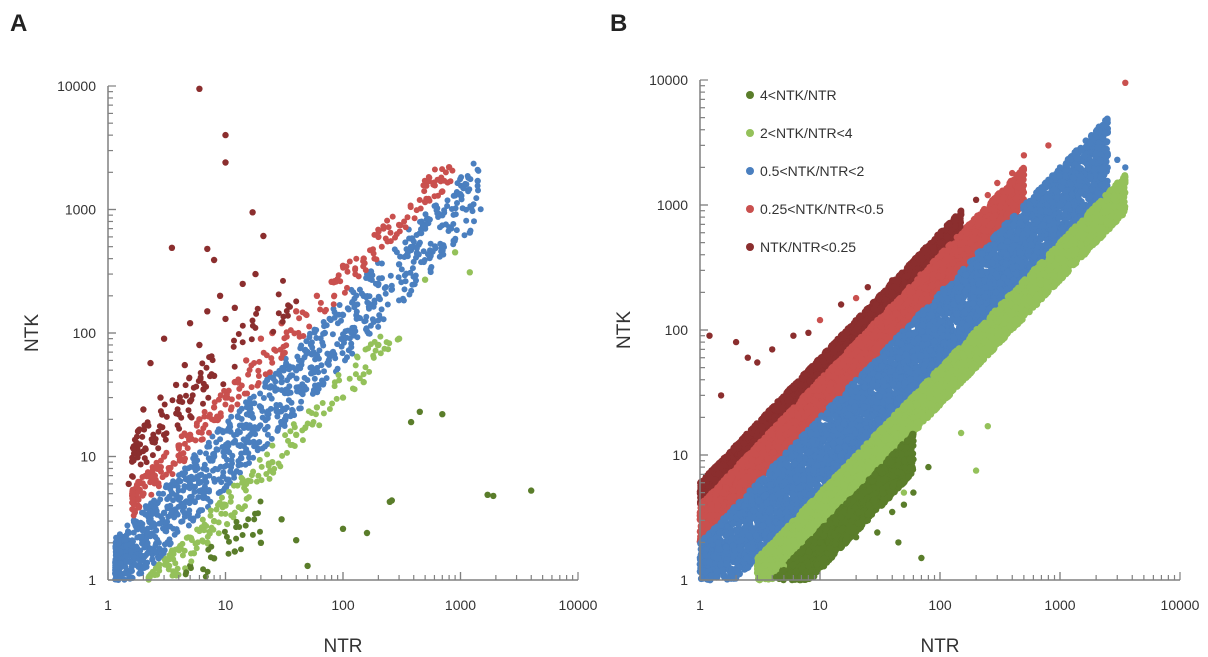 This screenshot has height=657, width=1208. Describe the element at coordinates (223, 539) in the screenshot. I see `data-series` at that location.